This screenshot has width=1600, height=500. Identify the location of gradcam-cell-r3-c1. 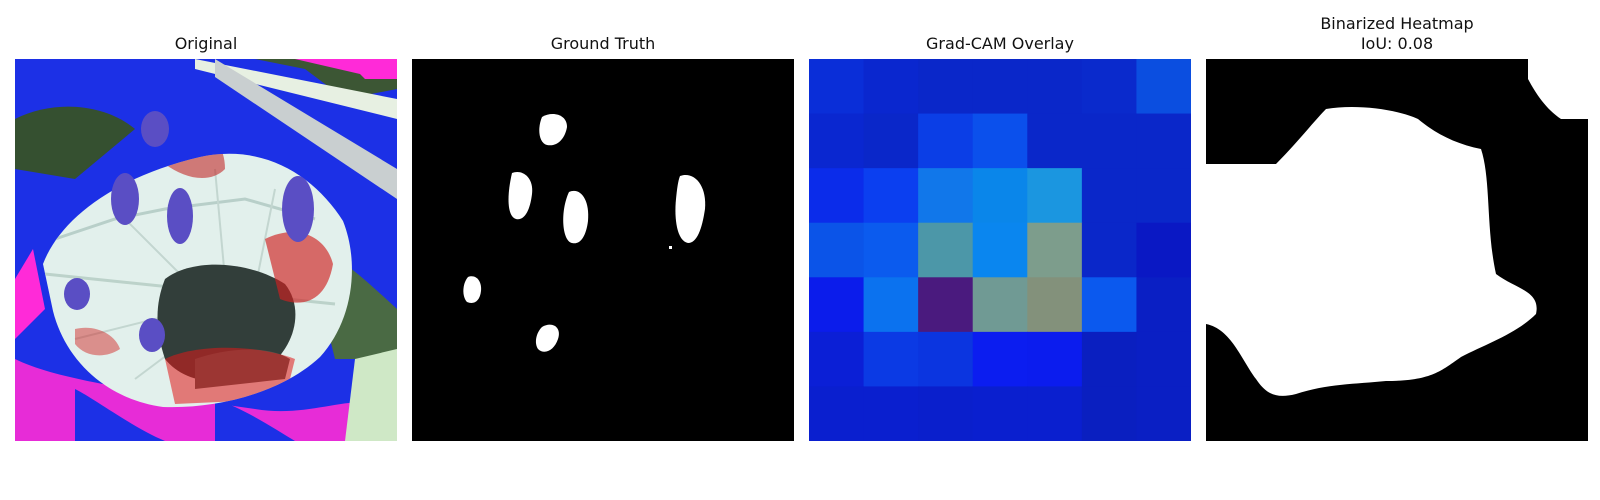
(891, 250).